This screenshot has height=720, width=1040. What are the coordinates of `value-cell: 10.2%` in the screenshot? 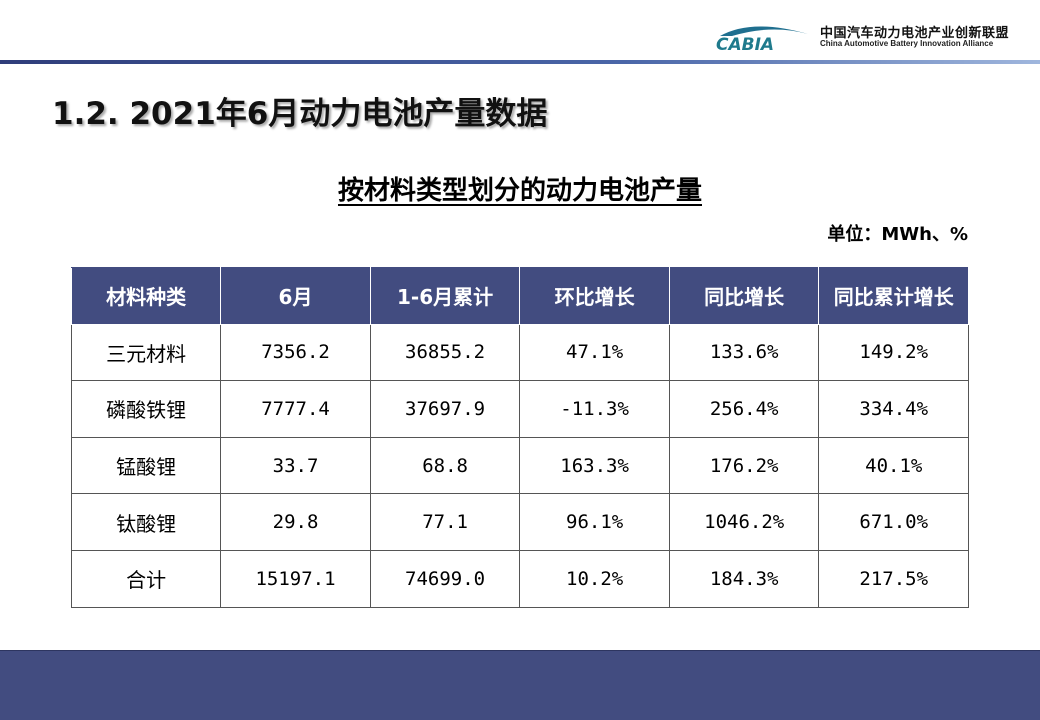 It's located at (594, 578).